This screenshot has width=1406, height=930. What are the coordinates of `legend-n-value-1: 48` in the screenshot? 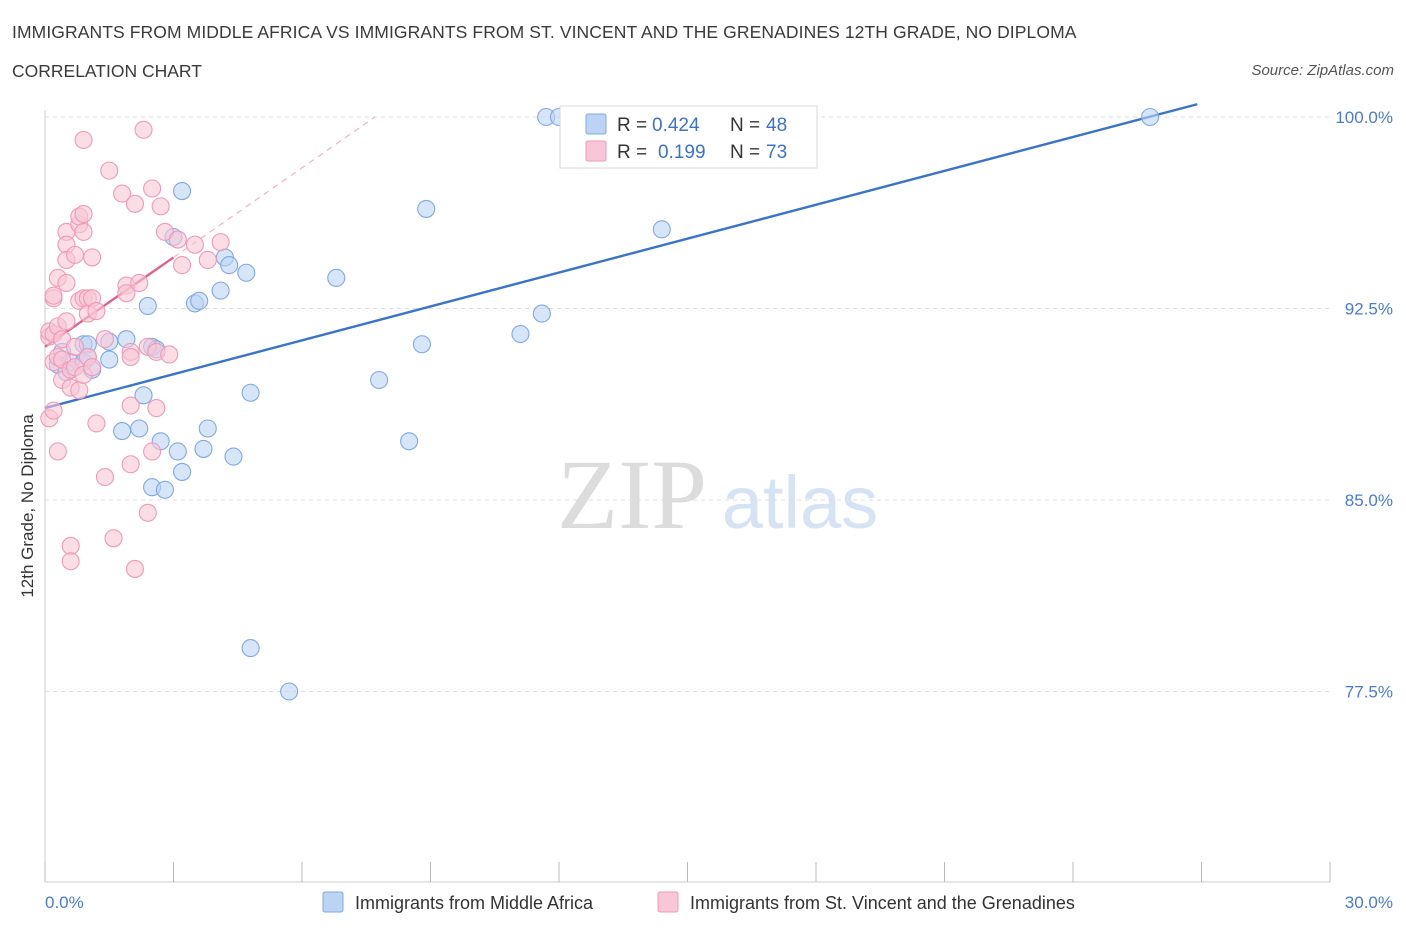 It's located at (776, 125).